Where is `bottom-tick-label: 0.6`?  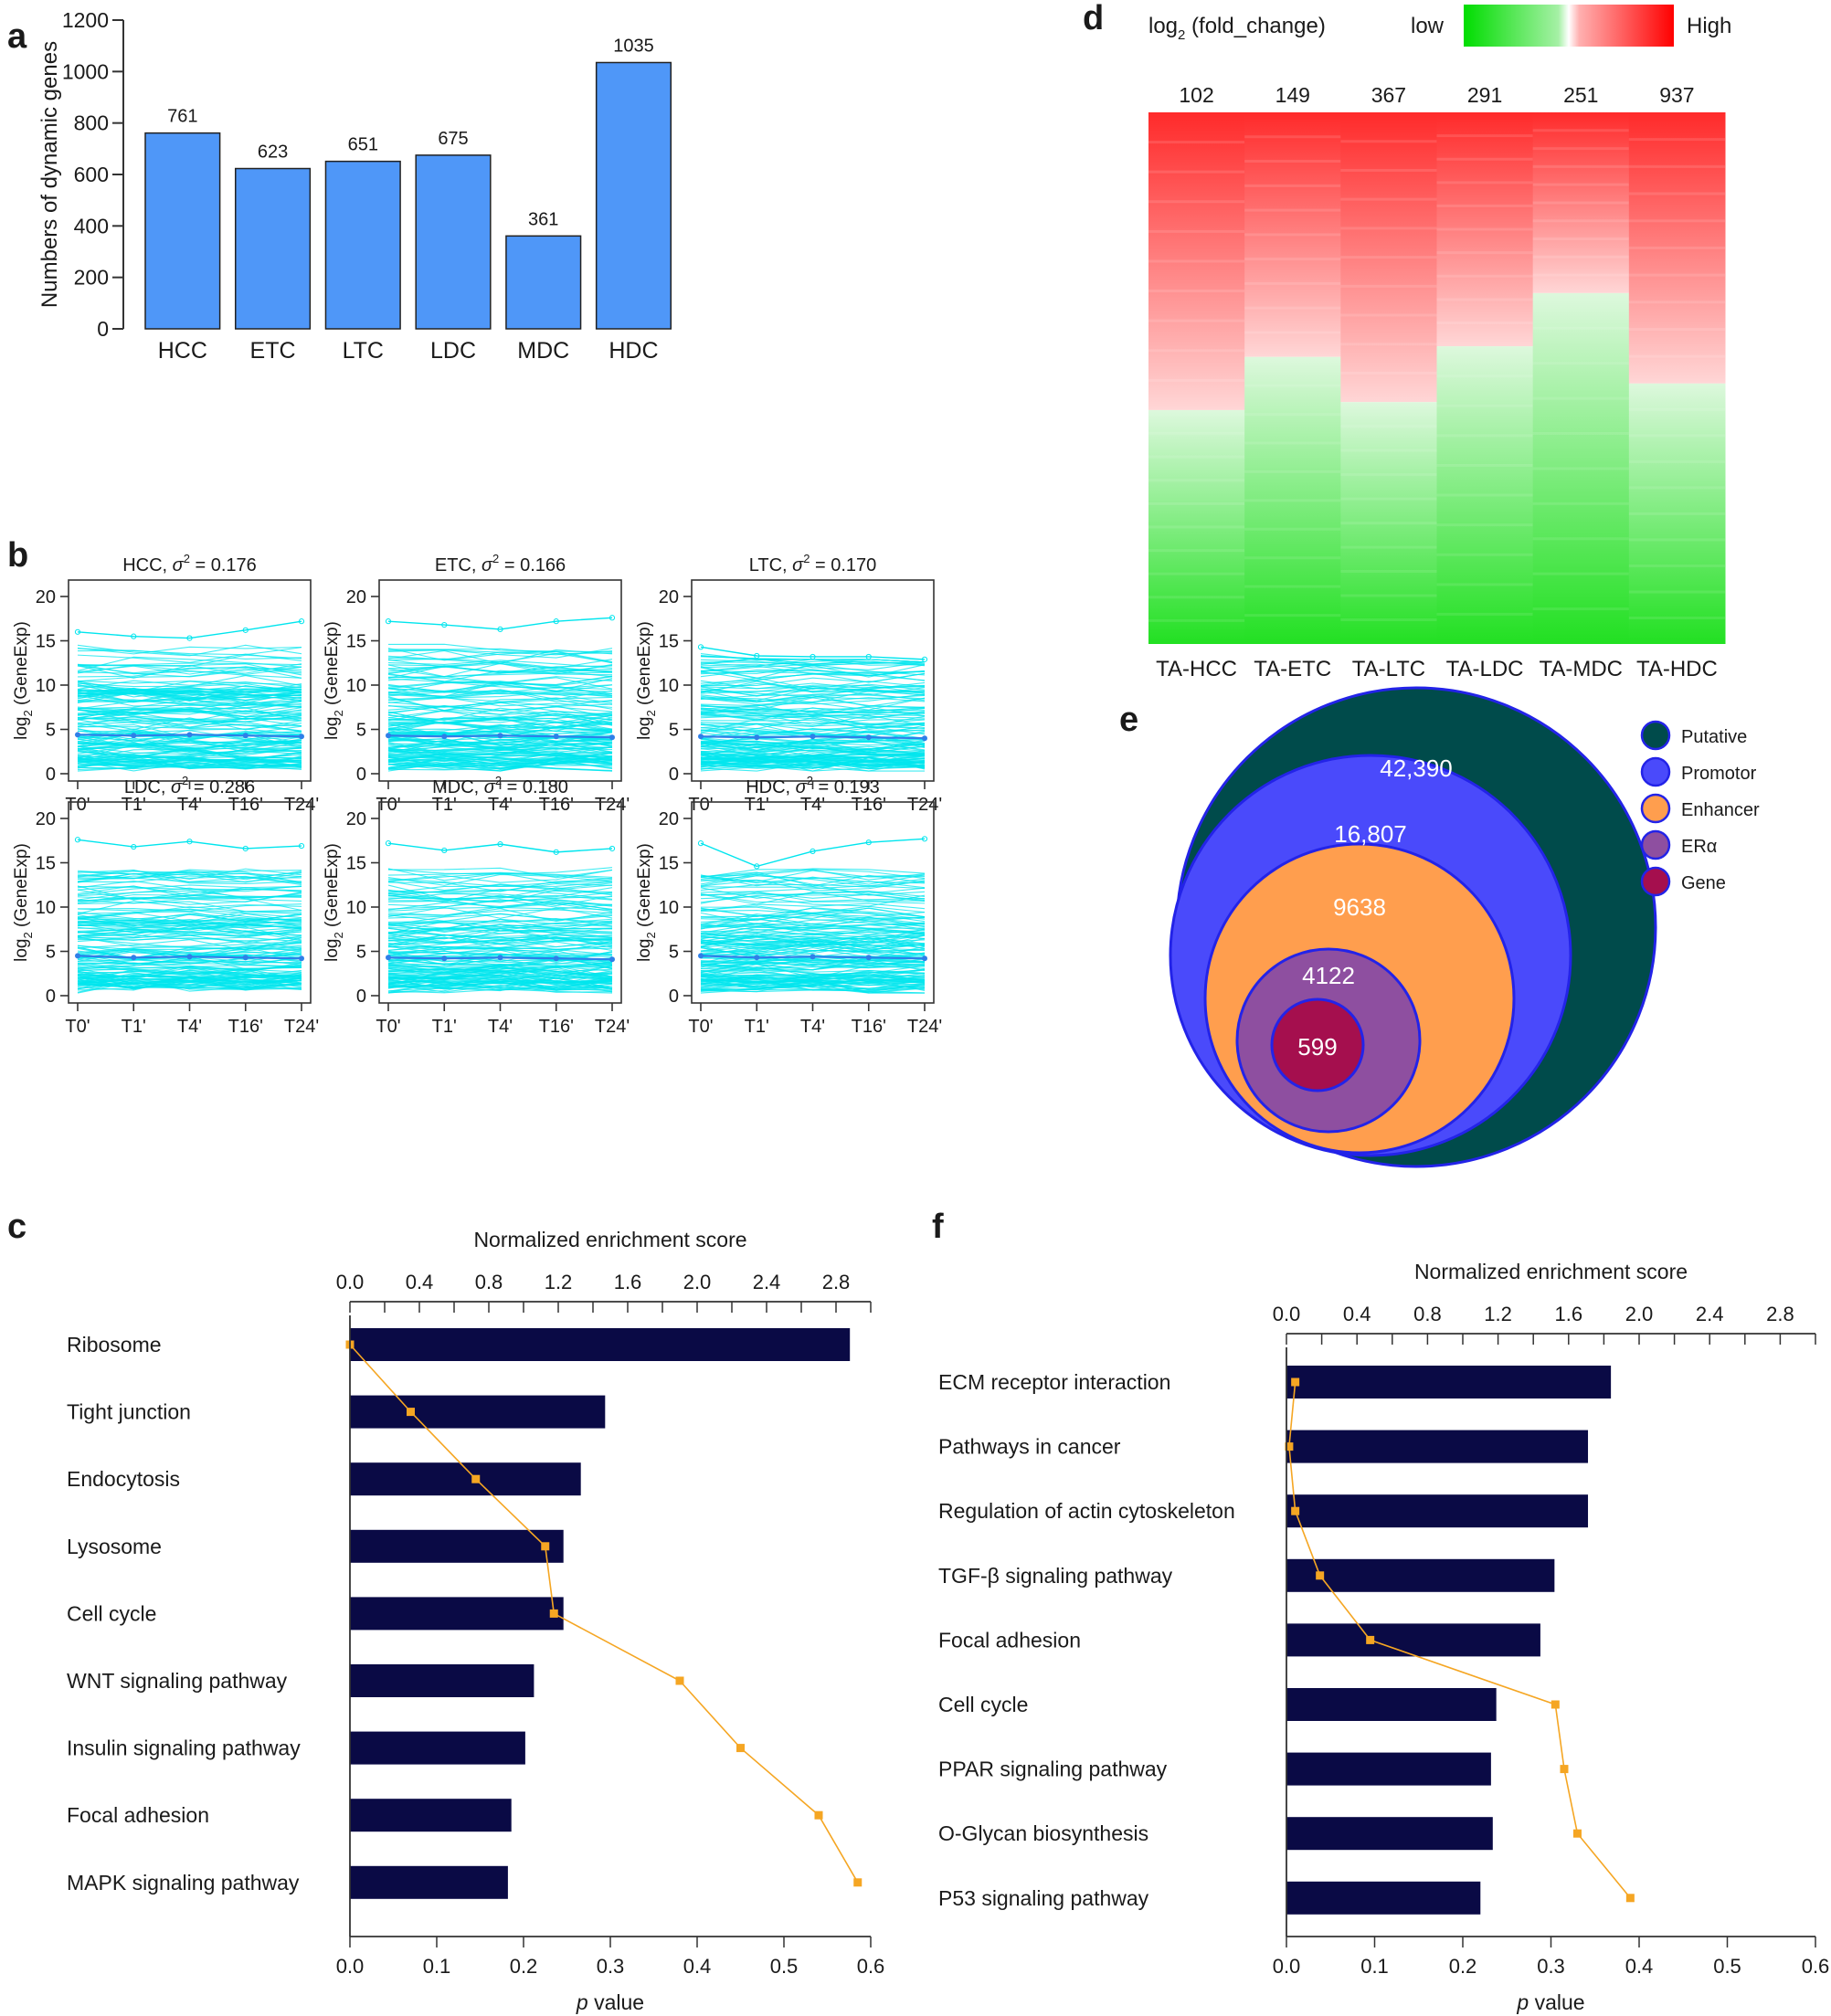 bottom-tick-label: 0.6 is located at coordinates (871, 1966).